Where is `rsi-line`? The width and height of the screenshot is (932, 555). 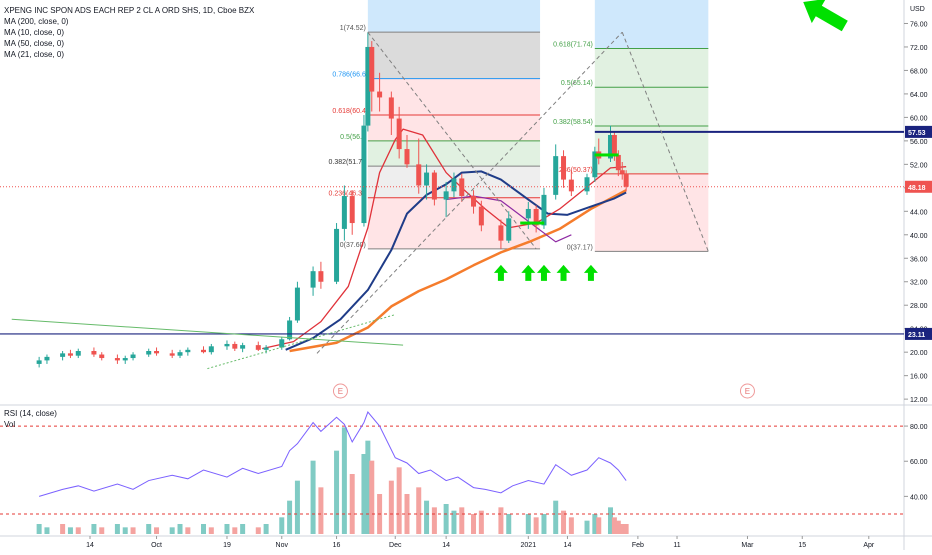
rsi-line is located at coordinates (332, 454).